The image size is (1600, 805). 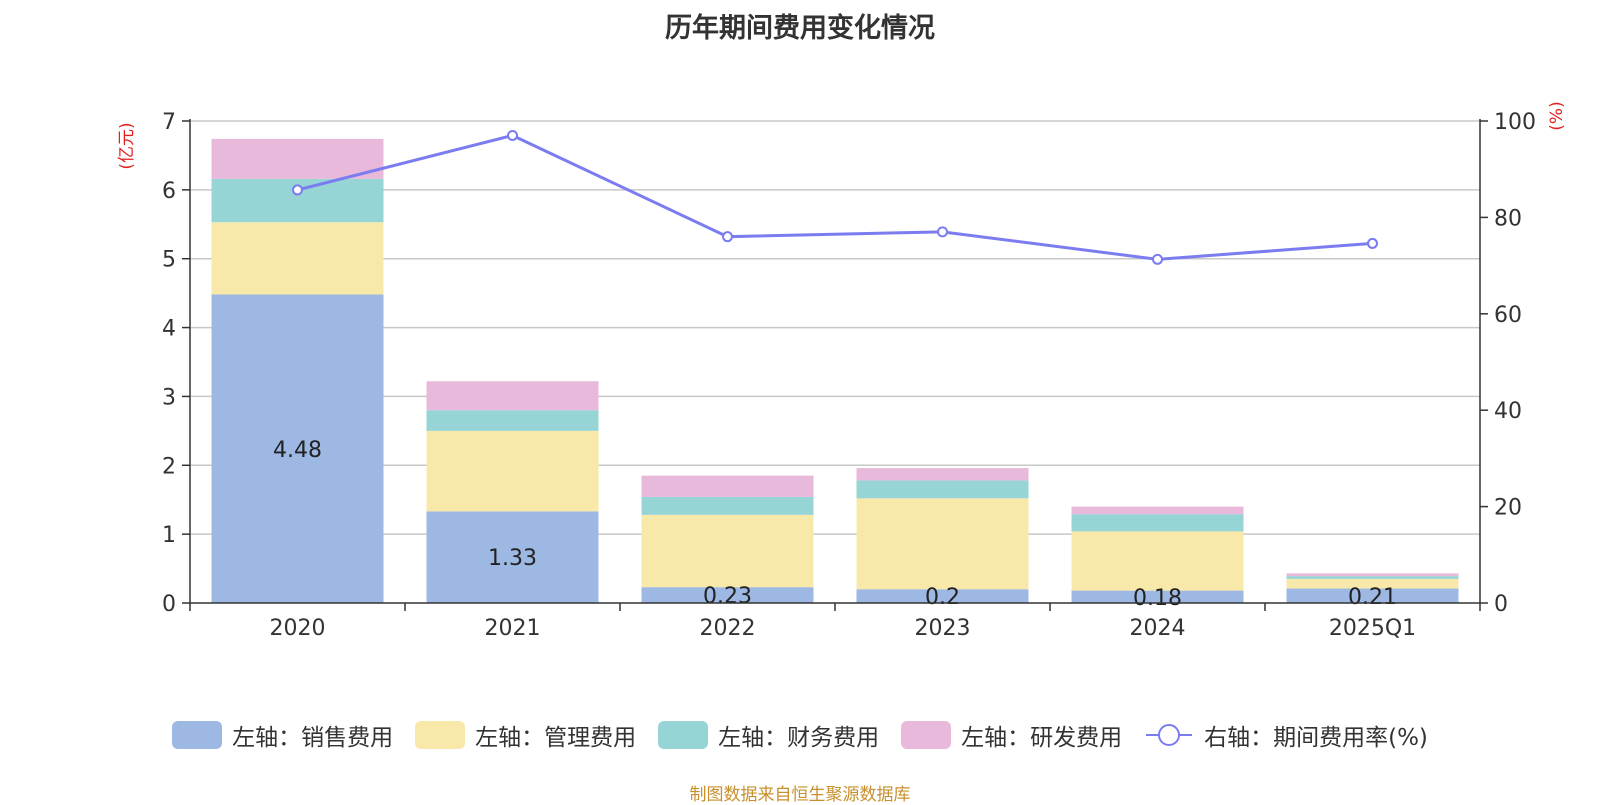 What do you see at coordinates (1508, 508) in the screenshot?
I see `y-right-tick-label: 20` at bounding box center [1508, 508].